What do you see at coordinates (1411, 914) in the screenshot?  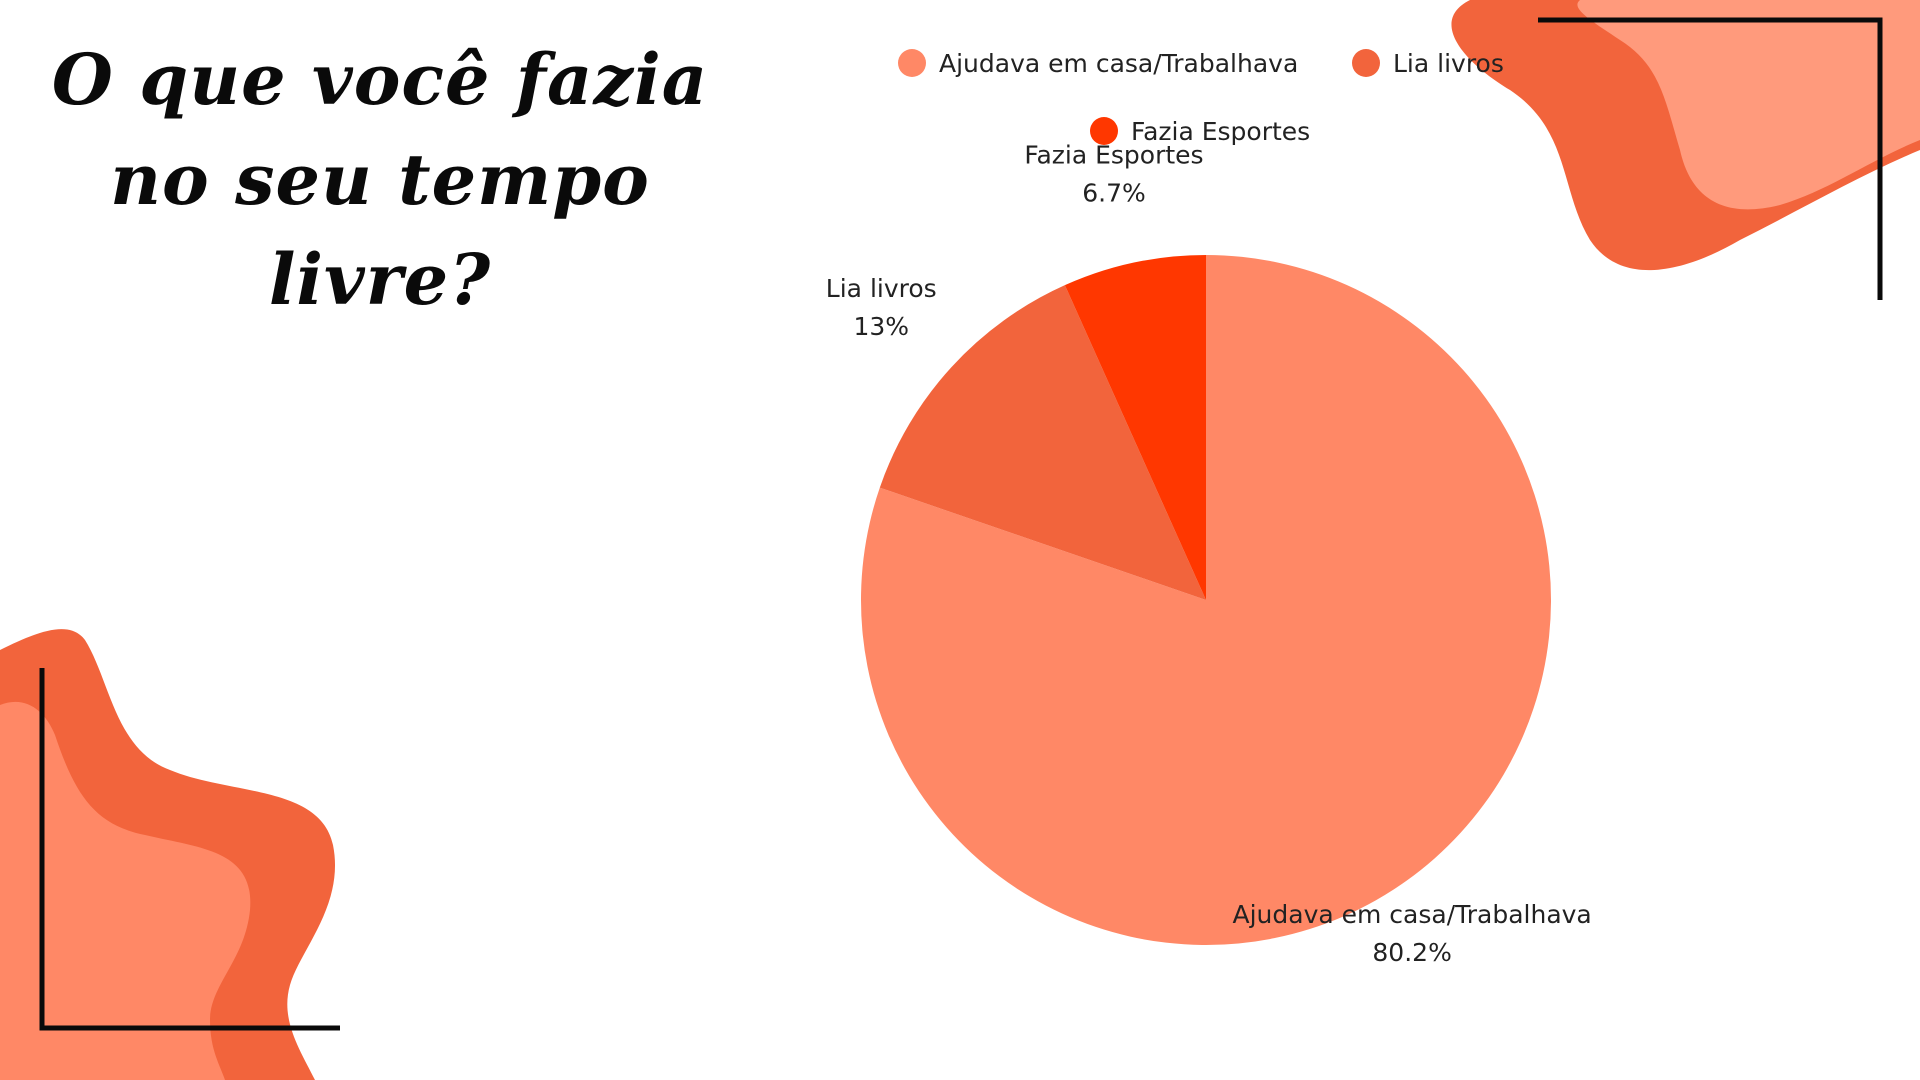 I see `pie-label-ajudava-em-casa-trabalhava: Ajudava em casa/Trabalhava` at bounding box center [1411, 914].